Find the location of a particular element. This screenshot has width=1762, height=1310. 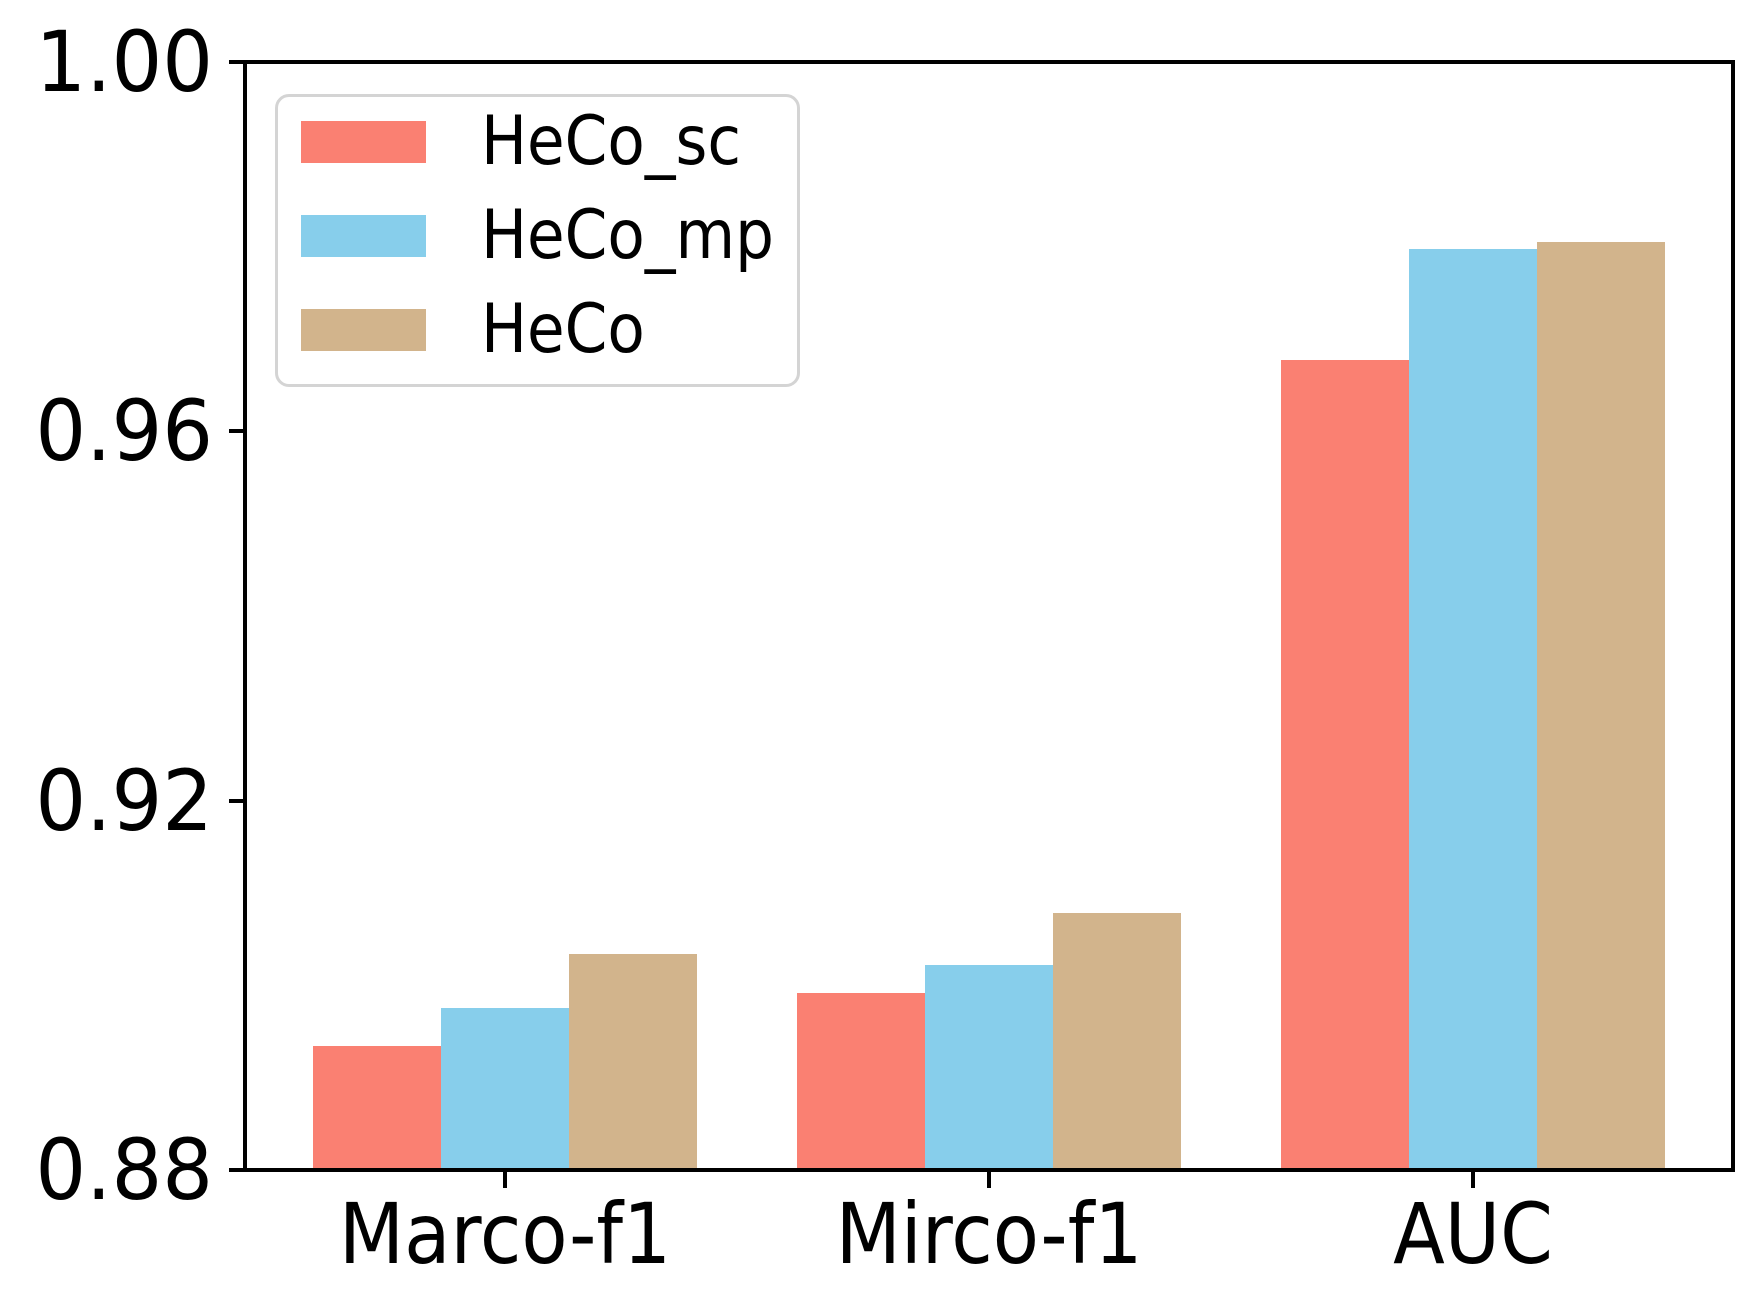

x-tick-label-Marco-f1: Marco-f1 is located at coordinates (505, 1234).